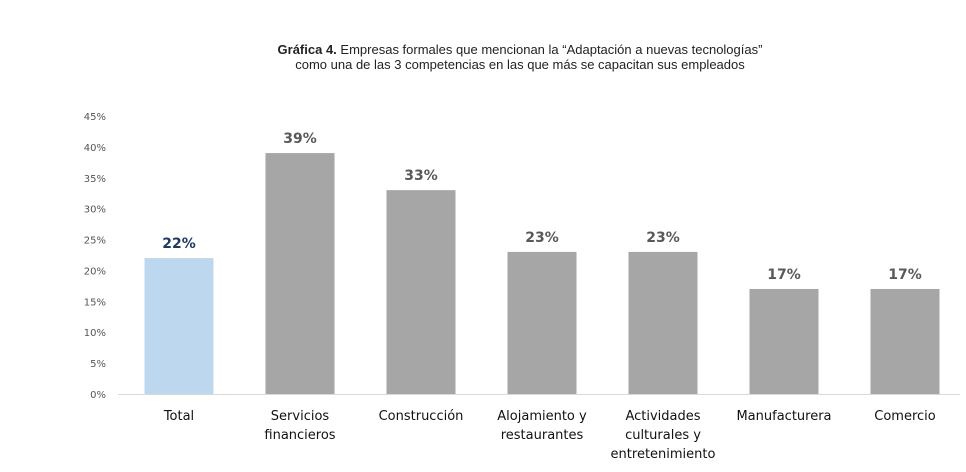  Describe the element at coordinates (300, 416) in the screenshot. I see `x-tick-label: Servicios` at that location.